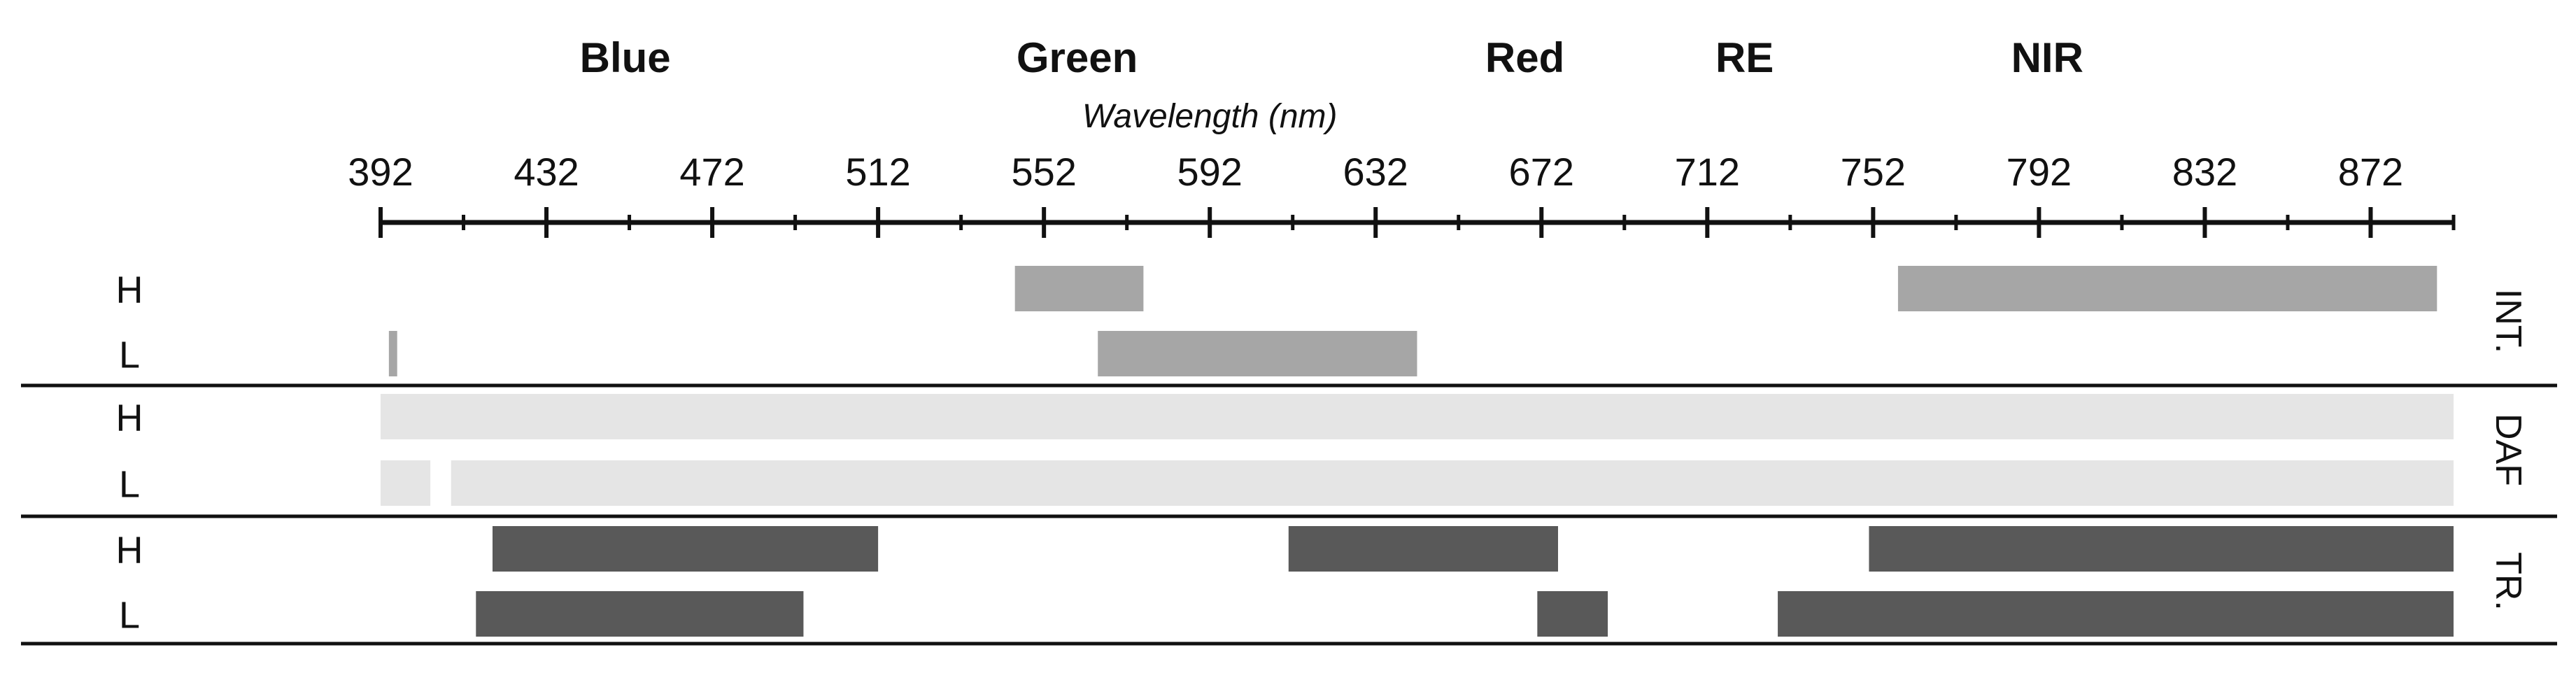 The height and width of the screenshot is (687, 2576). Describe the element at coordinates (2047, 57) in the screenshot. I see `band-label-nir: NIR` at that location.